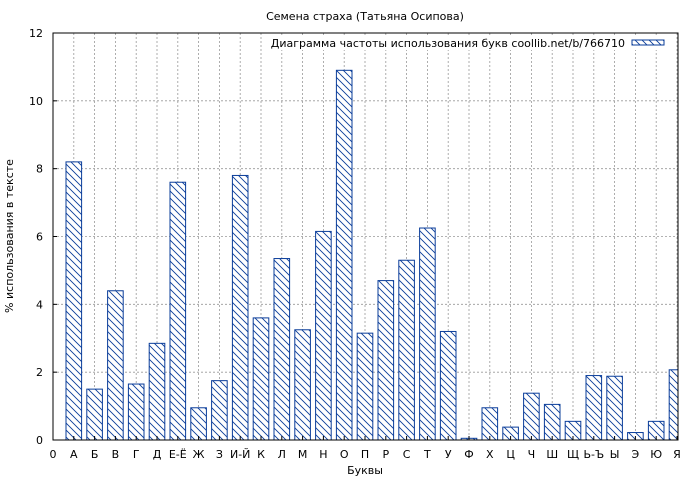  What do you see at coordinates (219, 454) in the screenshot?
I see `x-tick-label: З` at bounding box center [219, 454].